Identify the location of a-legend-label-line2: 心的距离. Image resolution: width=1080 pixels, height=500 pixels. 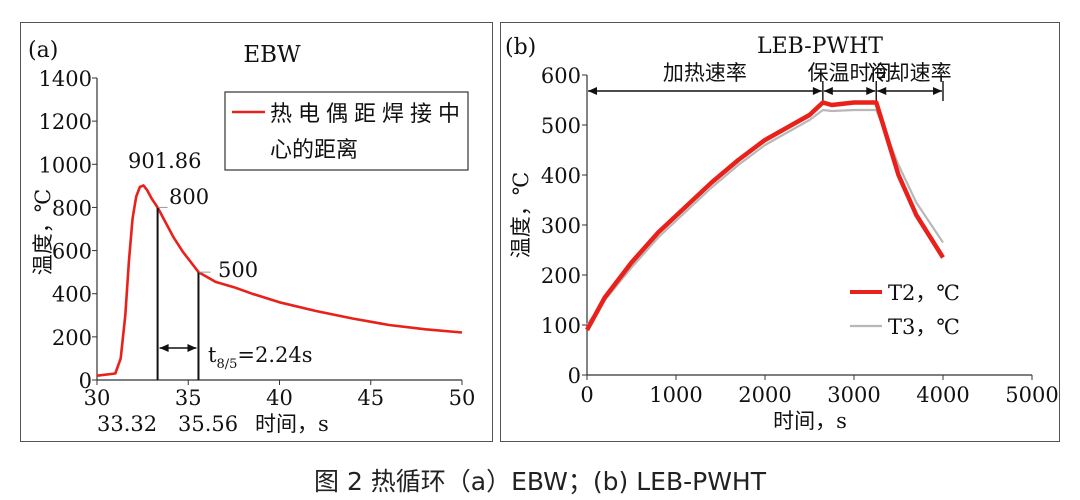
(314, 150).